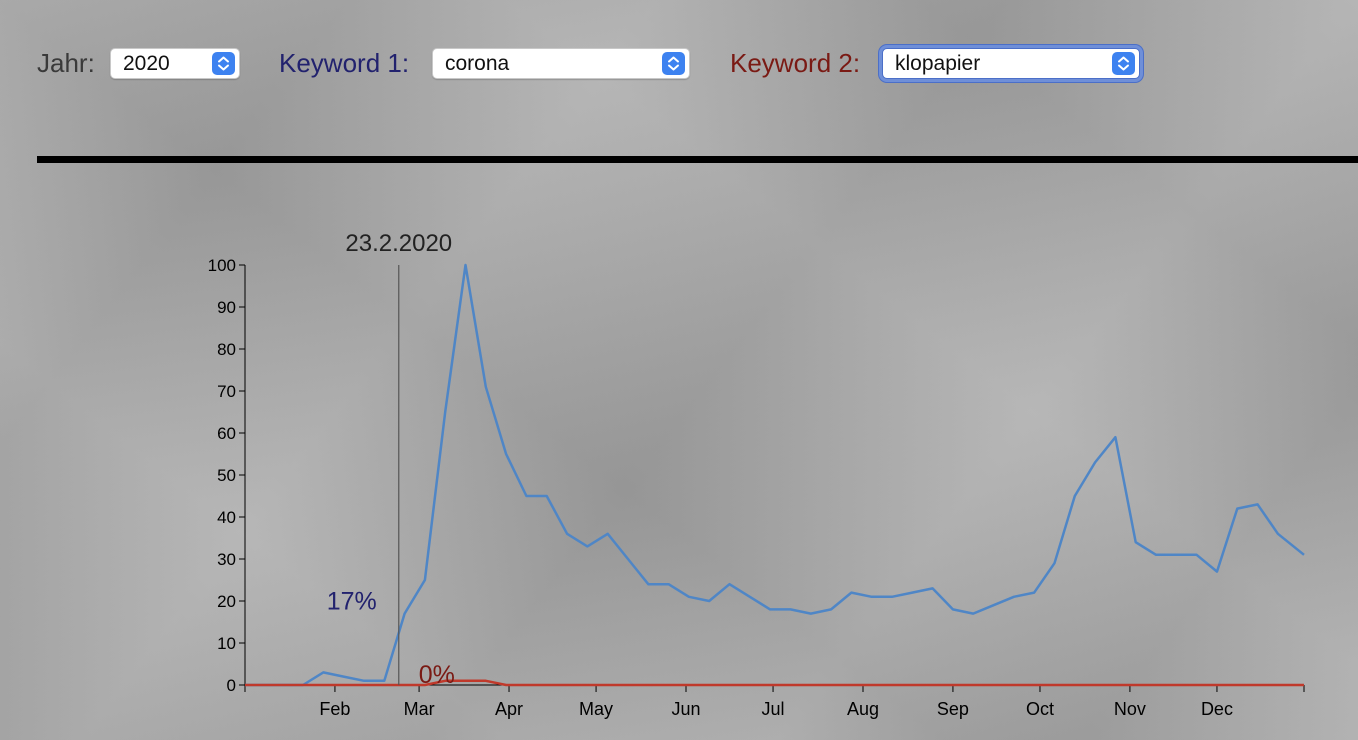 Image resolution: width=1358 pixels, height=740 pixels. Describe the element at coordinates (477, 63) in the screenshot. I see `keyword1-select-value: corona` at that location.